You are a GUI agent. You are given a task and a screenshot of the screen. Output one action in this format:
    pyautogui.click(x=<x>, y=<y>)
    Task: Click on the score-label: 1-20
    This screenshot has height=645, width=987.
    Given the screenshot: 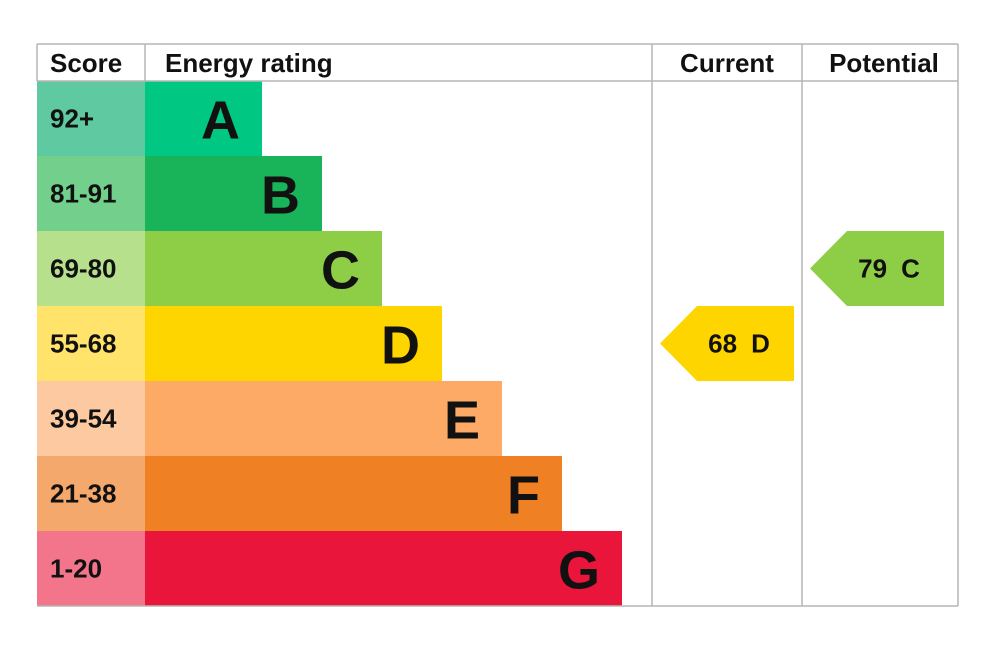 What is the action you would take?
    pyautogui.click(x=76, y=569)
    